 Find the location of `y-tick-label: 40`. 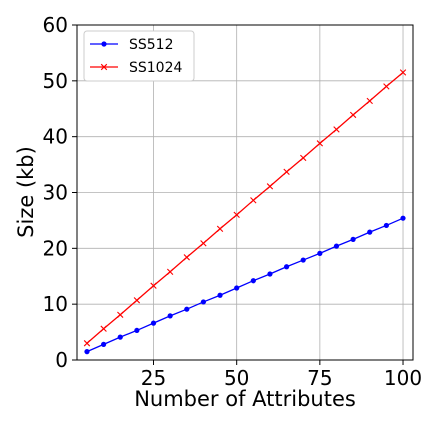

y-tick-label: 40 is located at coordinates (55, 137).